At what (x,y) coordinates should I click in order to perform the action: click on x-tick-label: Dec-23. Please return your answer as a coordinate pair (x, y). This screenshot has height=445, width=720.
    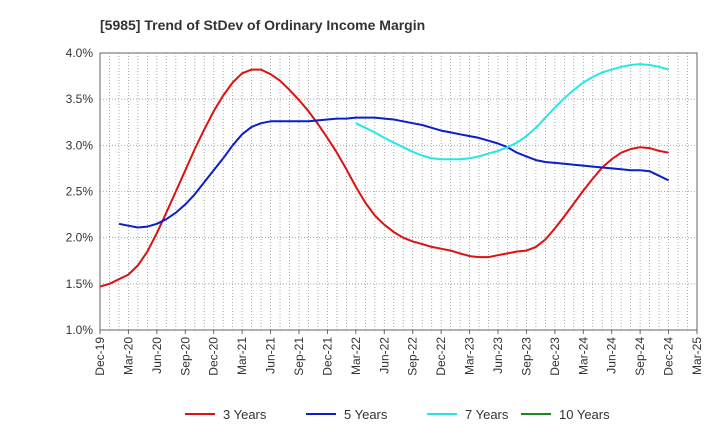
    Looking at the image, I should click on (555, 356).